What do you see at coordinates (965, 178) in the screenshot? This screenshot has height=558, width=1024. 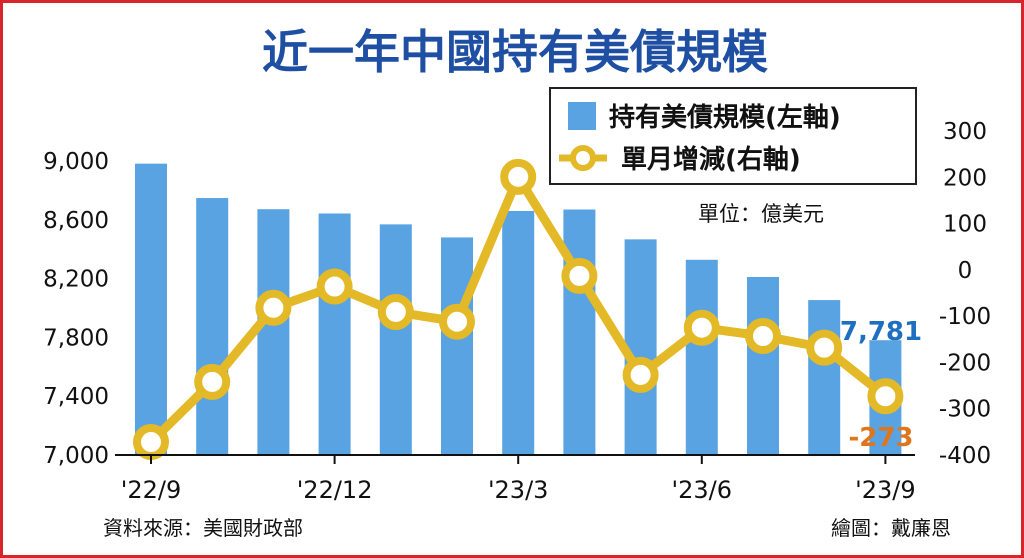 I see `right-tick-label-6: 200` at bounding box center [965, 178].